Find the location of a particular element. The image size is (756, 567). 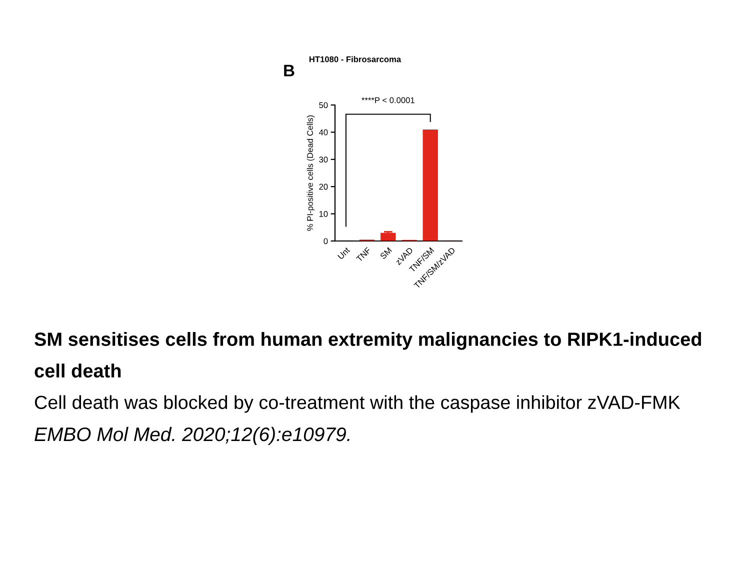

x-tick-label: Unt is located at coordinates (343, 253).